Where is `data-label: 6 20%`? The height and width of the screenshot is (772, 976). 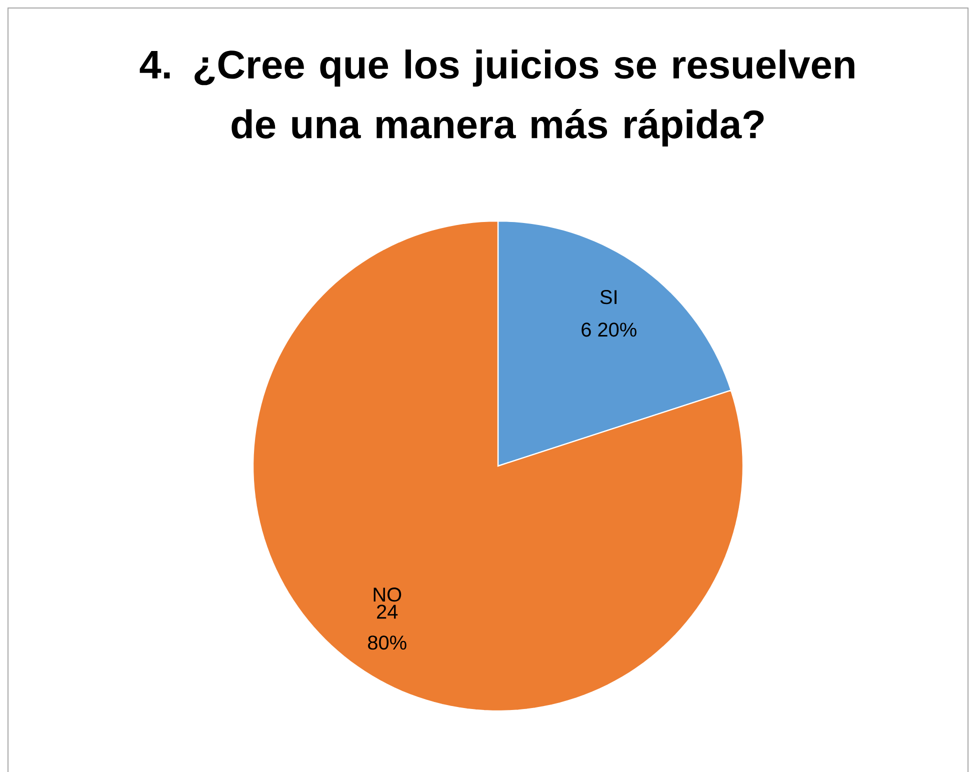 data-label: 6 20% is located at coordinates (609, 329).